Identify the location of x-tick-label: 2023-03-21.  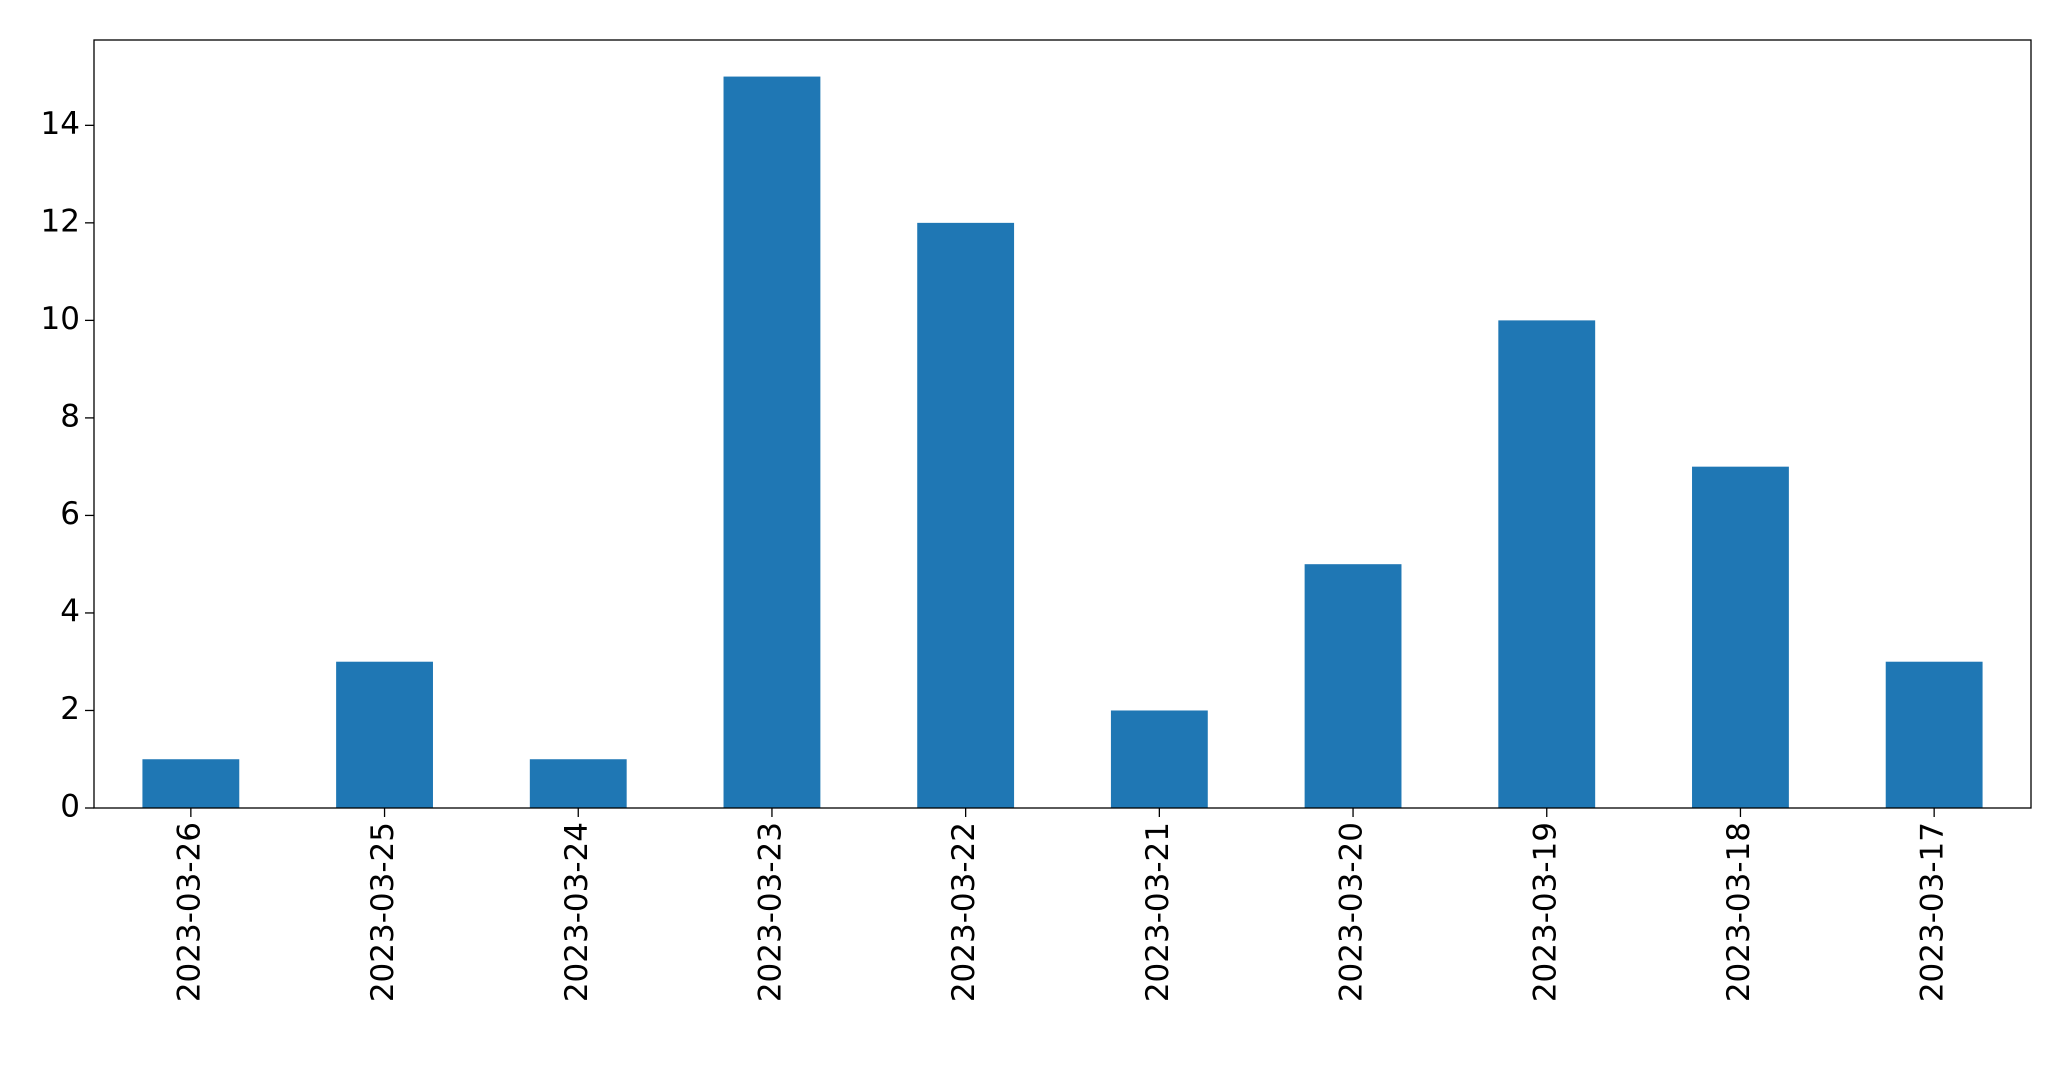
(1158, 912).